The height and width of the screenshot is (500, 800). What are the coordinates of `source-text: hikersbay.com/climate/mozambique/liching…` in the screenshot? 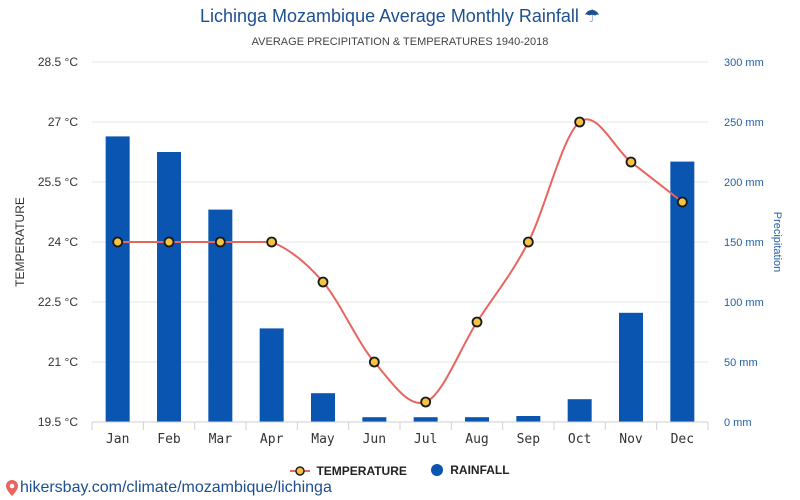 It's located at (176, 487).